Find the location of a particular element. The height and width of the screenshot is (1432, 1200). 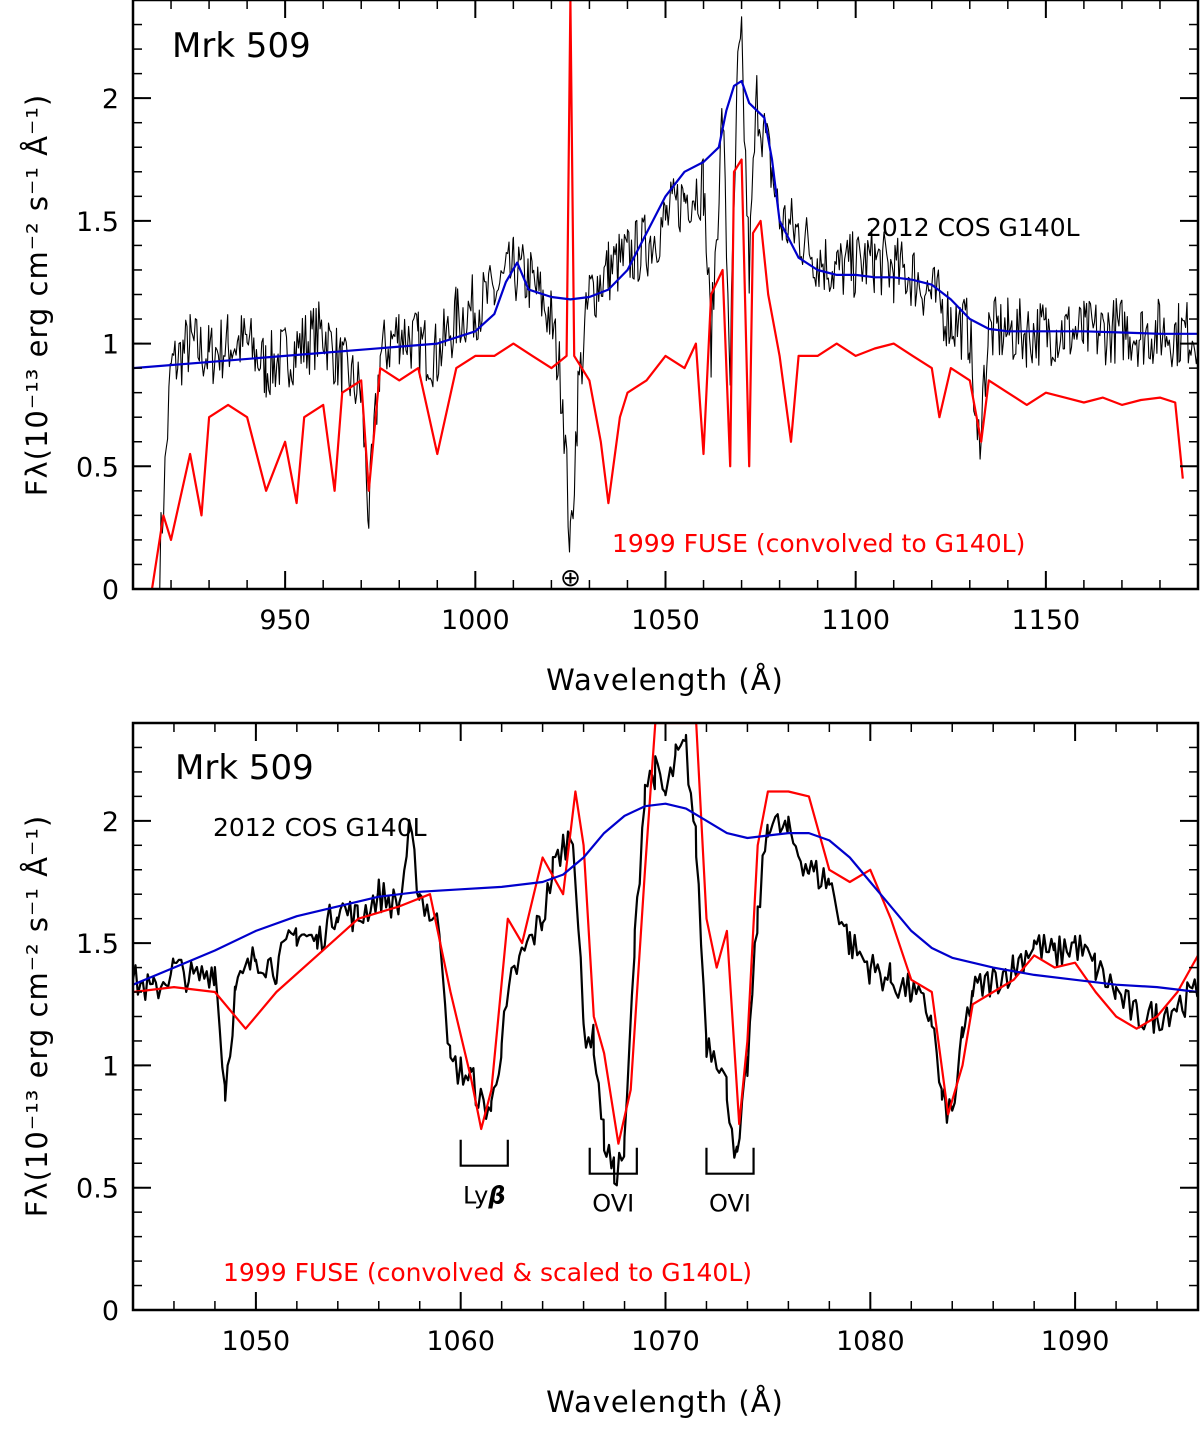

y-tick-label-bottom-0: 0 is located at coordinates (110, 1311).